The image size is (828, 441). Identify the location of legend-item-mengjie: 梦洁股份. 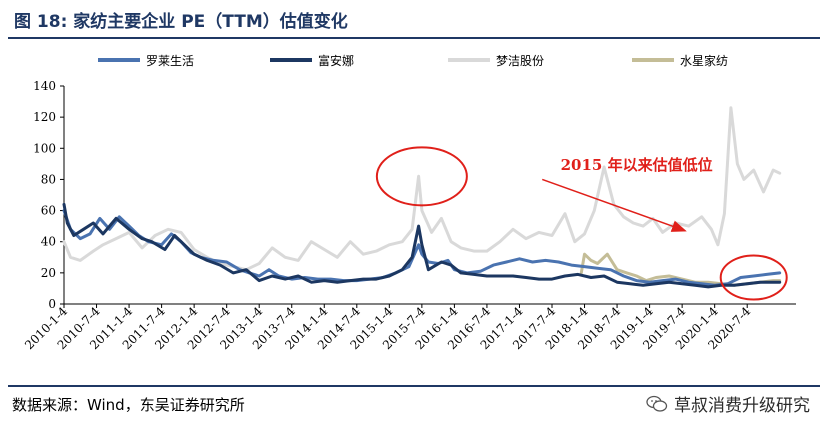
(496, 60).